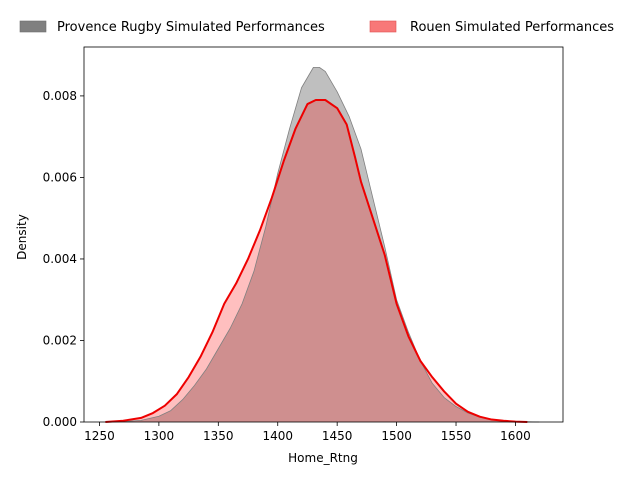  I want to click on x-tick-label: 1550, so click(456, 436).